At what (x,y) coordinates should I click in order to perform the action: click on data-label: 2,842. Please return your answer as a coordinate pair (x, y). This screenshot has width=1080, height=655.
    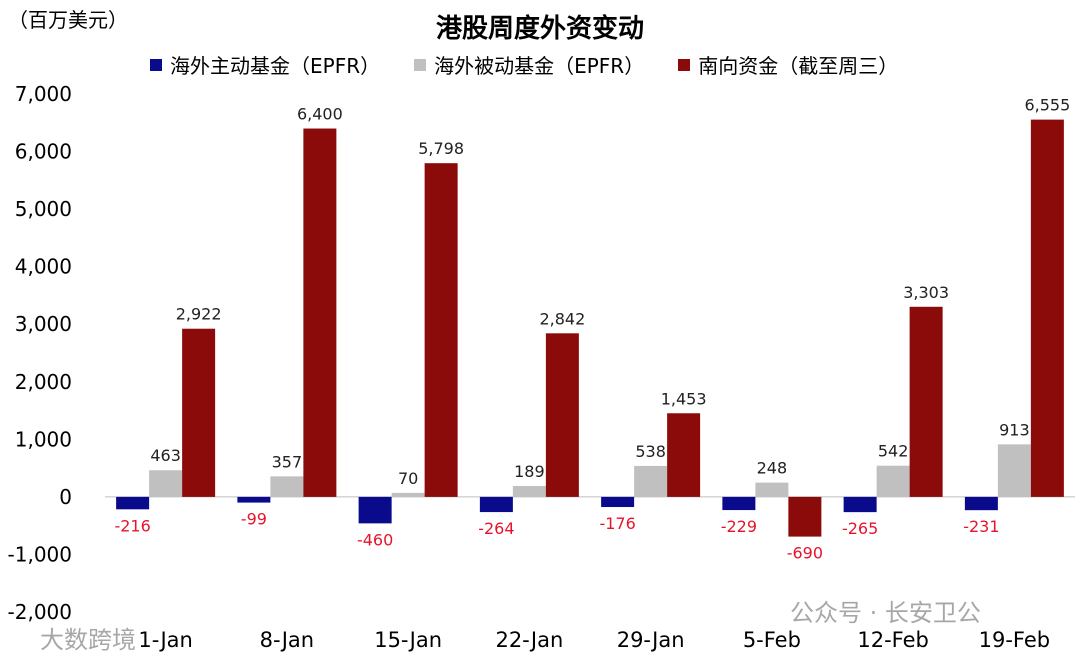
    Looking at the image, I should click on (562, 318).